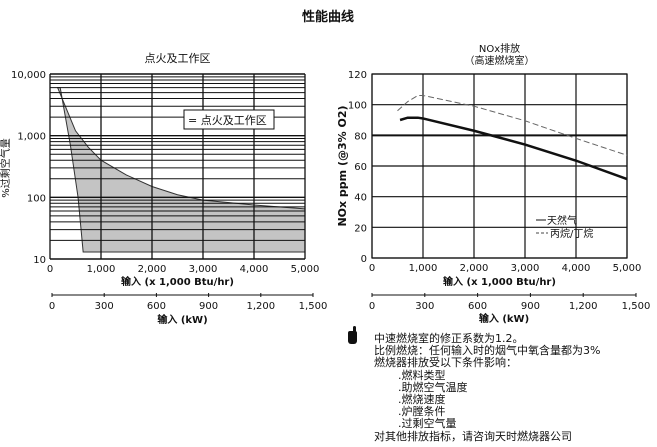 The height and width of the screenshot is (447, 657). Describe the element at coordinates (422, 412) in the screenshot. I see `note-item: .炉膛条件` at that location.